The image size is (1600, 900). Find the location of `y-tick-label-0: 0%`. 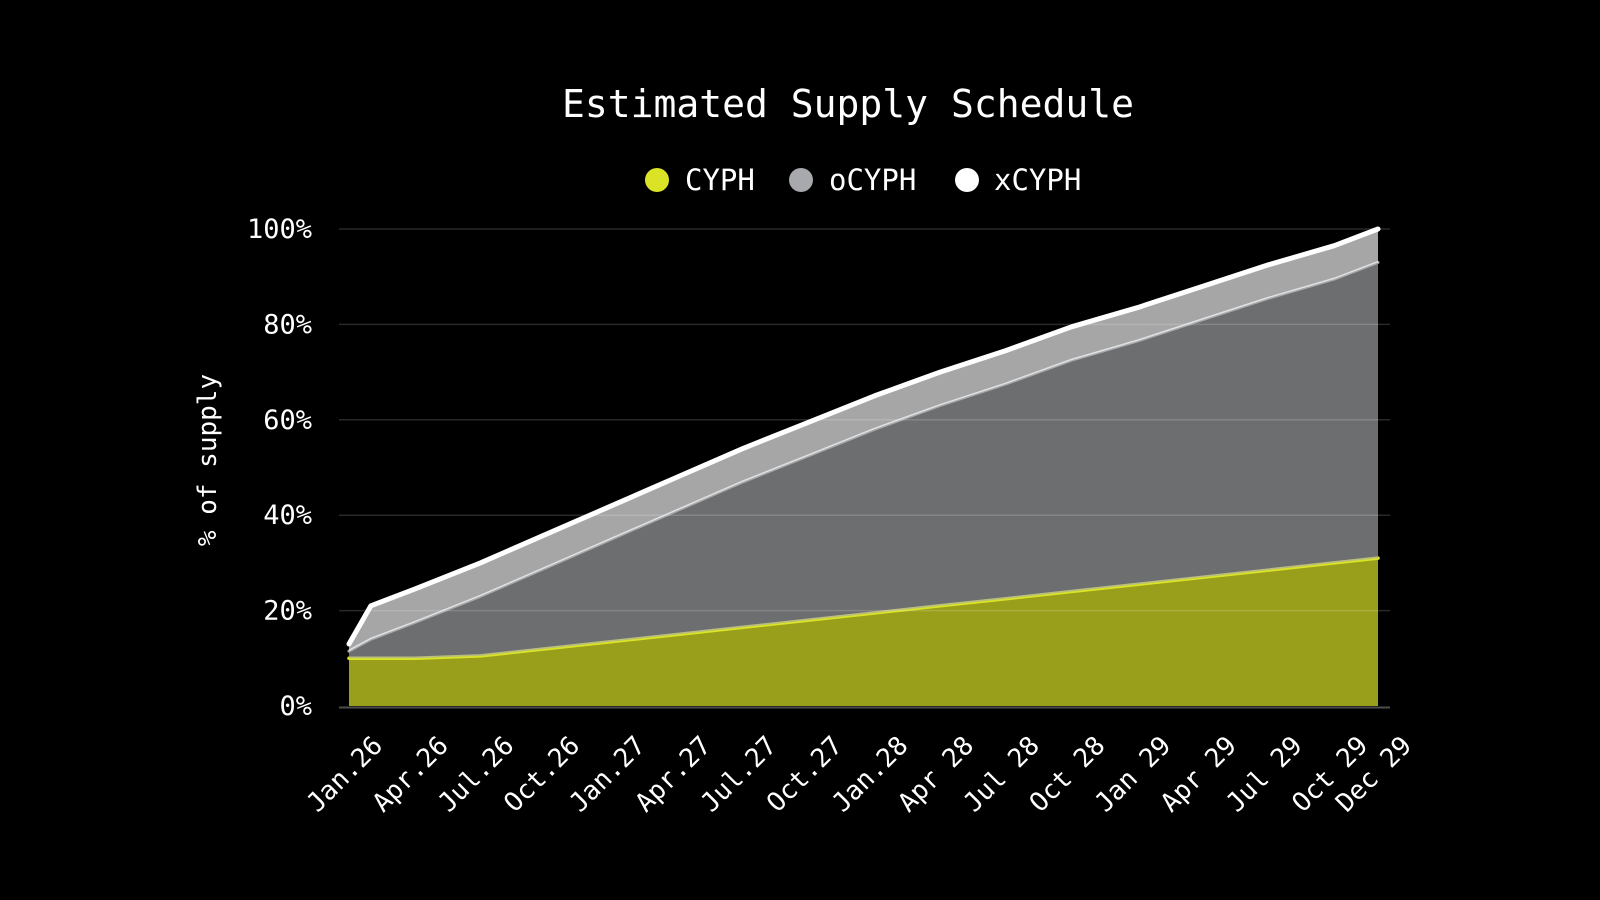

y-tick-label-0: 0% is located at coordinates (295, 706).